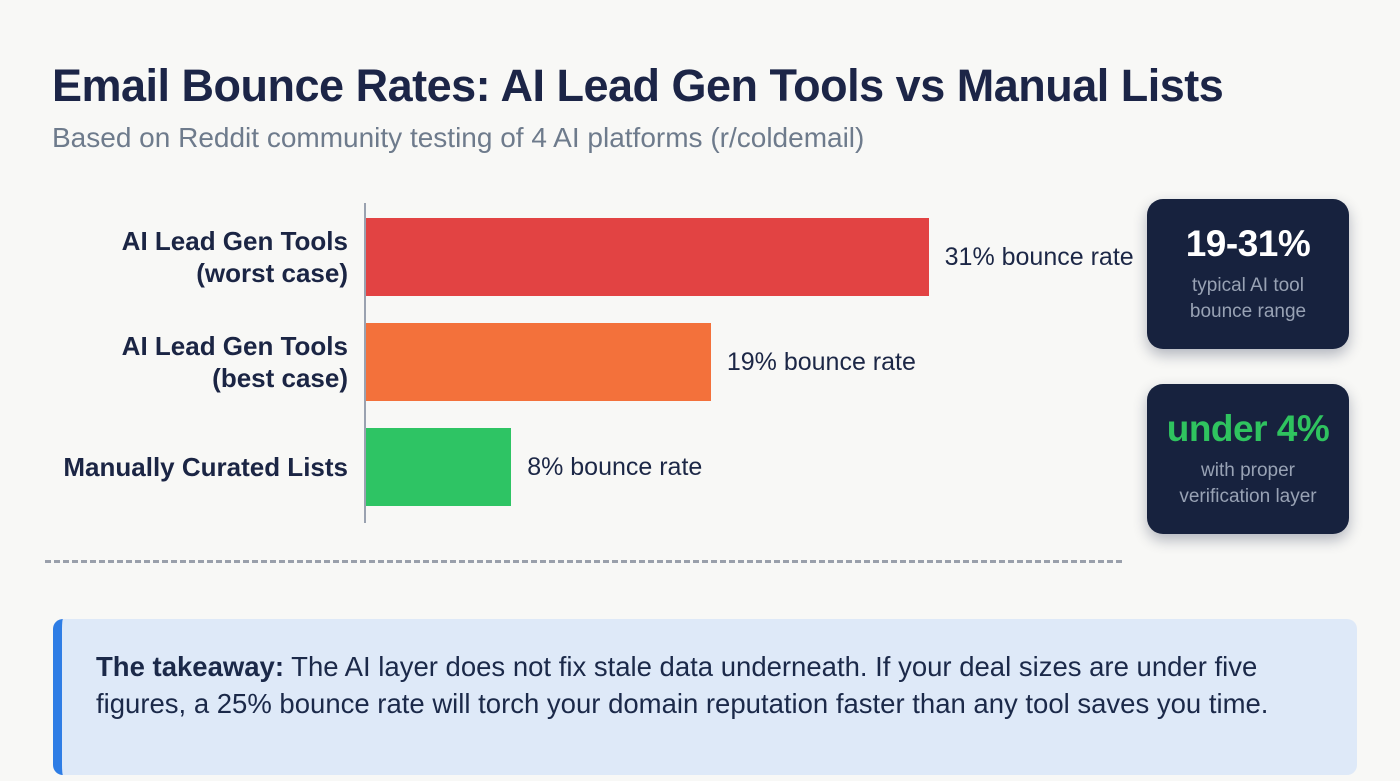  What do you see at coordinates (647, 257) in the screenshot?
I see `bar-ai-worst-case` at bounding box center [647, 257].